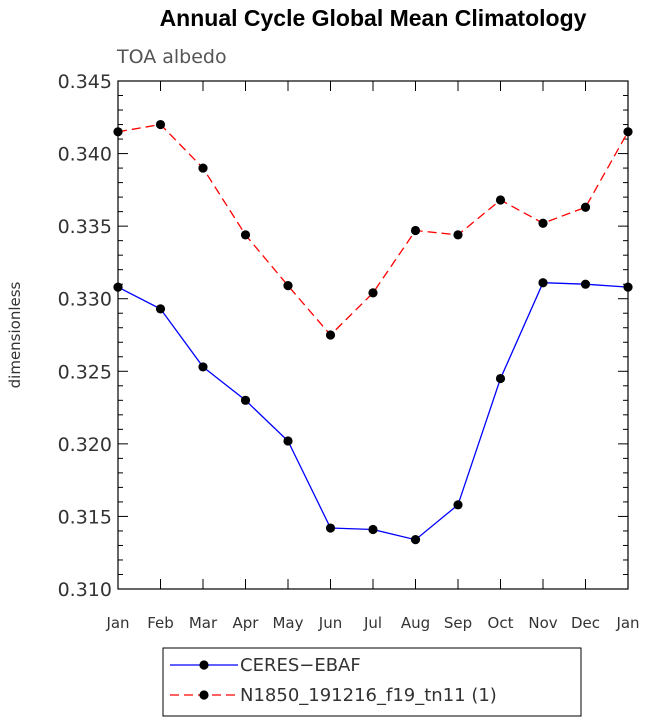 The image size is (648, 722). What do you see at coordinates (585, 623) in the screenshot?
I see `x-tick-label: Dec` at bounding box center [585, 623].